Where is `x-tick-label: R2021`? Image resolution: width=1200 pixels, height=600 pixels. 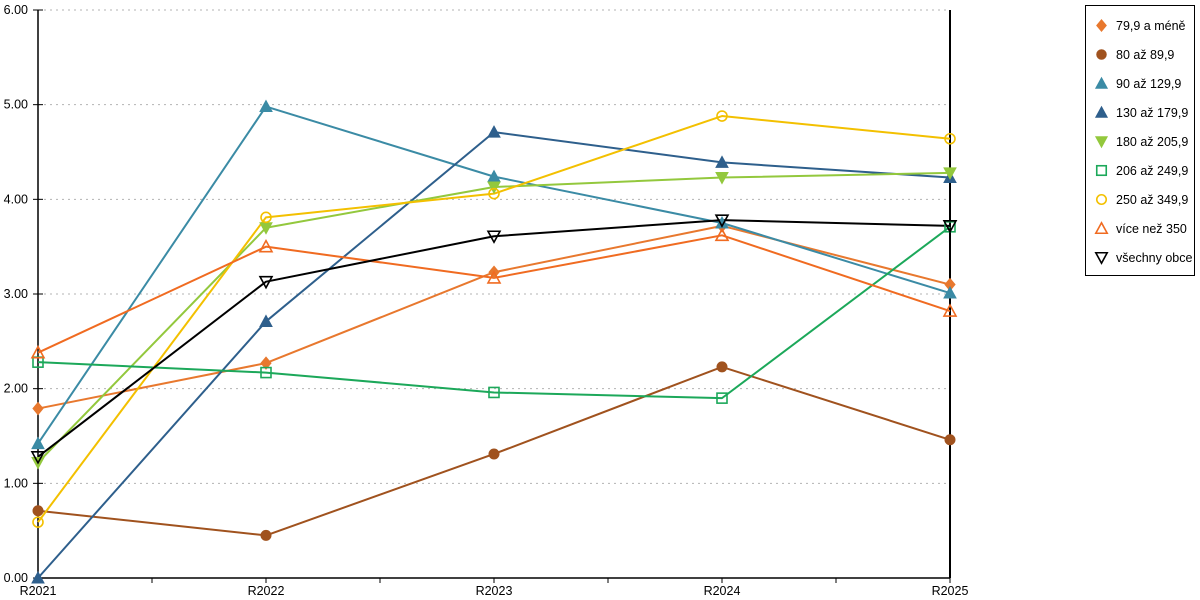
x-tick-label: R2021 is located at coordinates (38, 591).